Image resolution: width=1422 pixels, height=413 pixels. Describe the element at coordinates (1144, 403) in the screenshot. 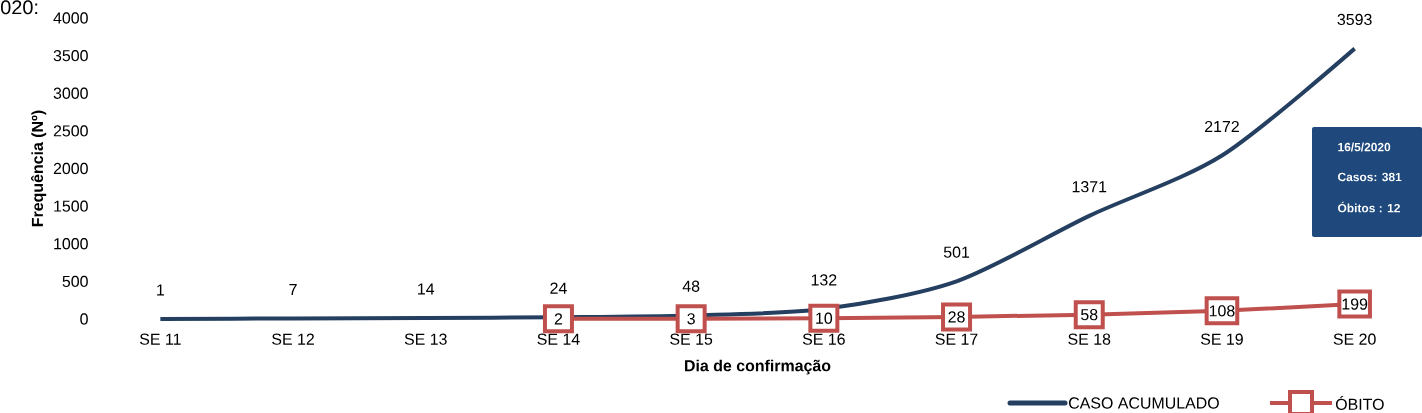

I see `legend-label: CASO ACUMULADO` at that location.